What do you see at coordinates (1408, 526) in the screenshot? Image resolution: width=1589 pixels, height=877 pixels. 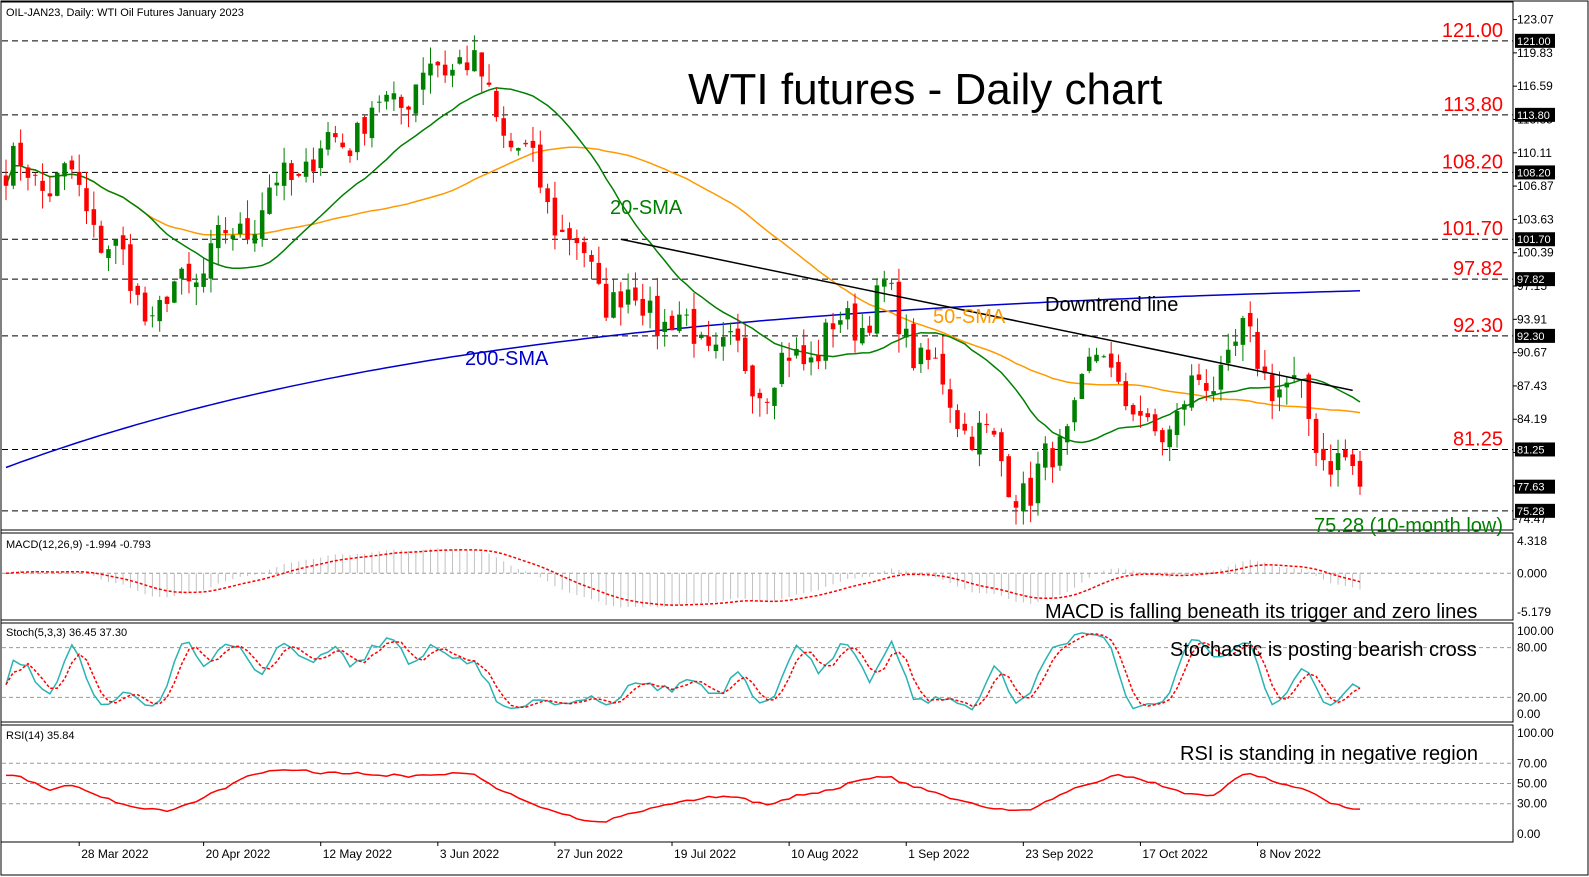 I see `level-label: 75.28 (10-month low)` at bounding box center [1408, 526].